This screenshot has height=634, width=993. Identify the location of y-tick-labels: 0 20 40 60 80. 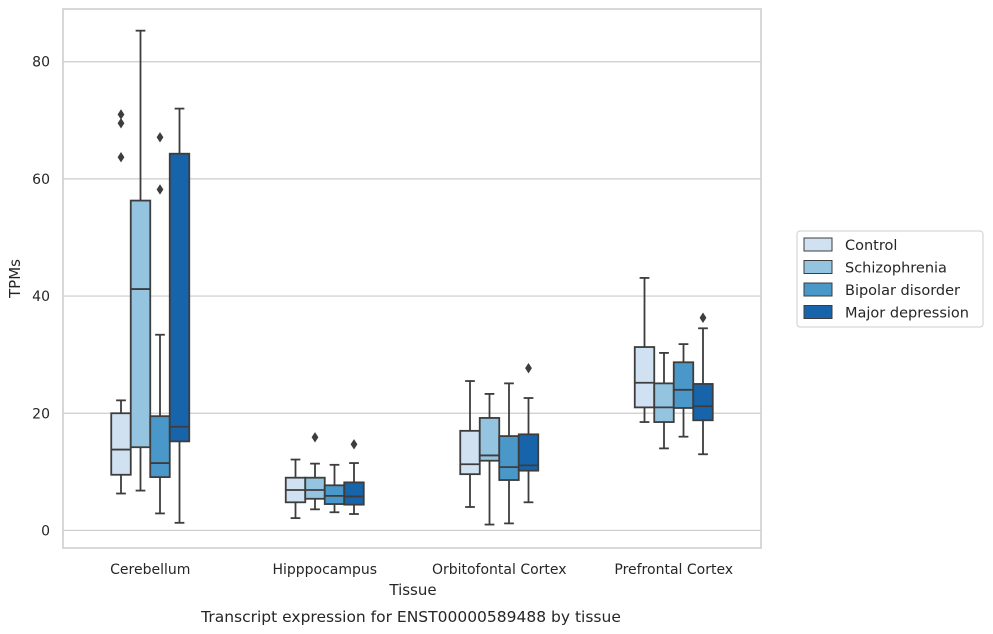
(41, 297).